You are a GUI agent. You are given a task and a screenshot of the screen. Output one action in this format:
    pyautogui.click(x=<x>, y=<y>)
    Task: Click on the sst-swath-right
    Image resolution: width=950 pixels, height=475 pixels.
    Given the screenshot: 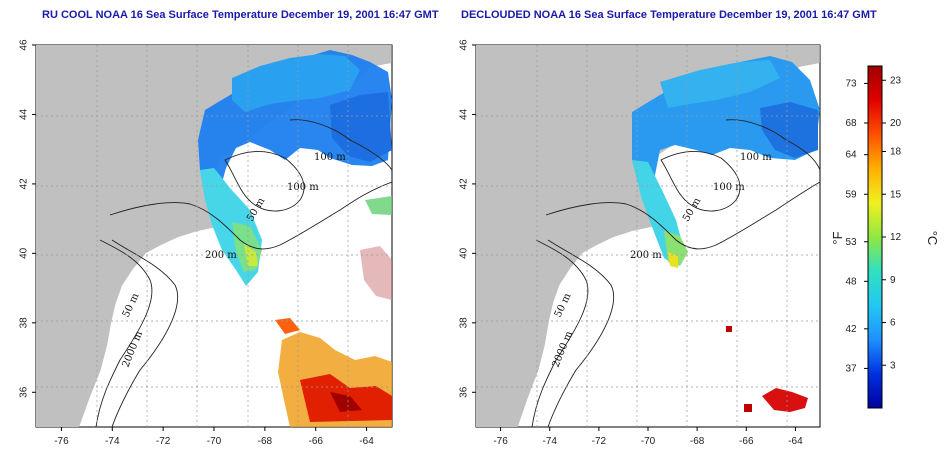 What is the action you would take?
    pyautogui.click(x=726, y=162)
    